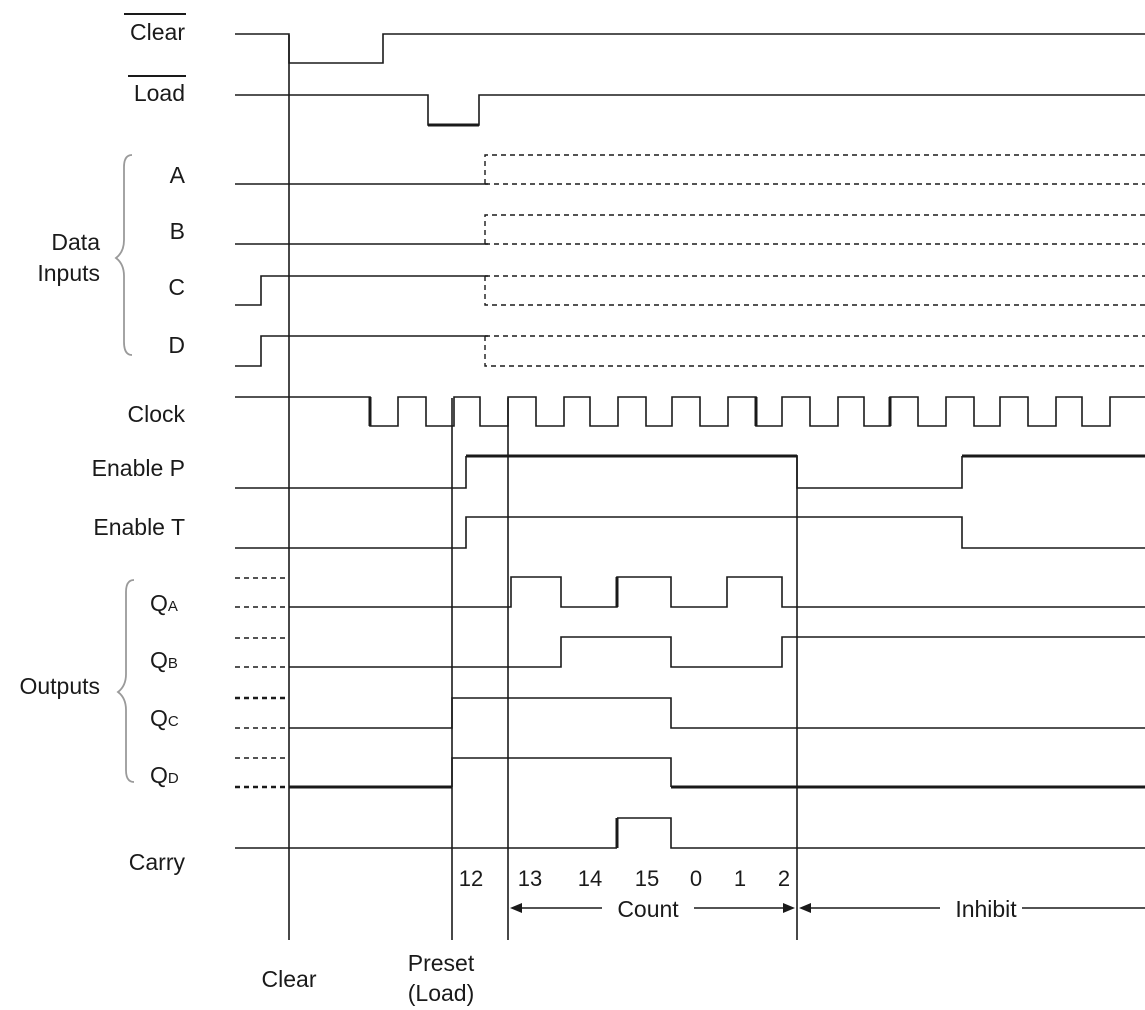 The width and height of the screenshot is (1145, 1010). I want to click on qb-label: QB, so click(164, 660).